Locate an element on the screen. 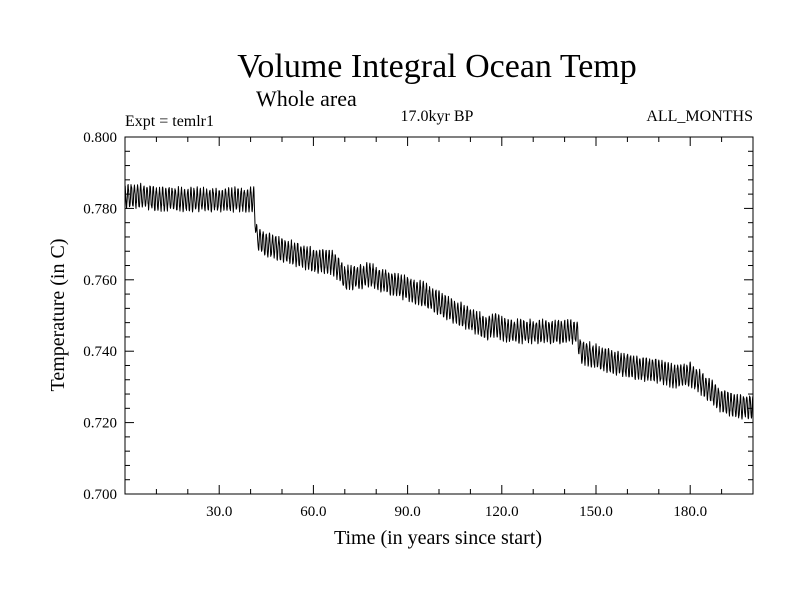  y-tick-label: 0.740 is located at coordinates (100, 352).